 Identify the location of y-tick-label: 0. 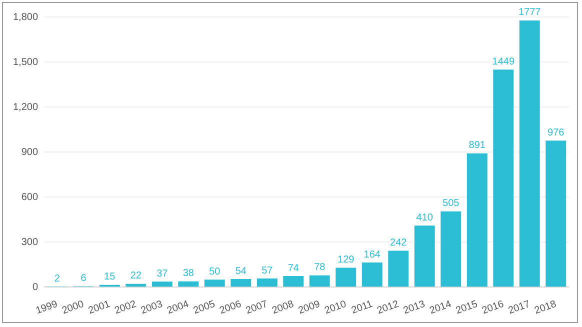
(35, 287).